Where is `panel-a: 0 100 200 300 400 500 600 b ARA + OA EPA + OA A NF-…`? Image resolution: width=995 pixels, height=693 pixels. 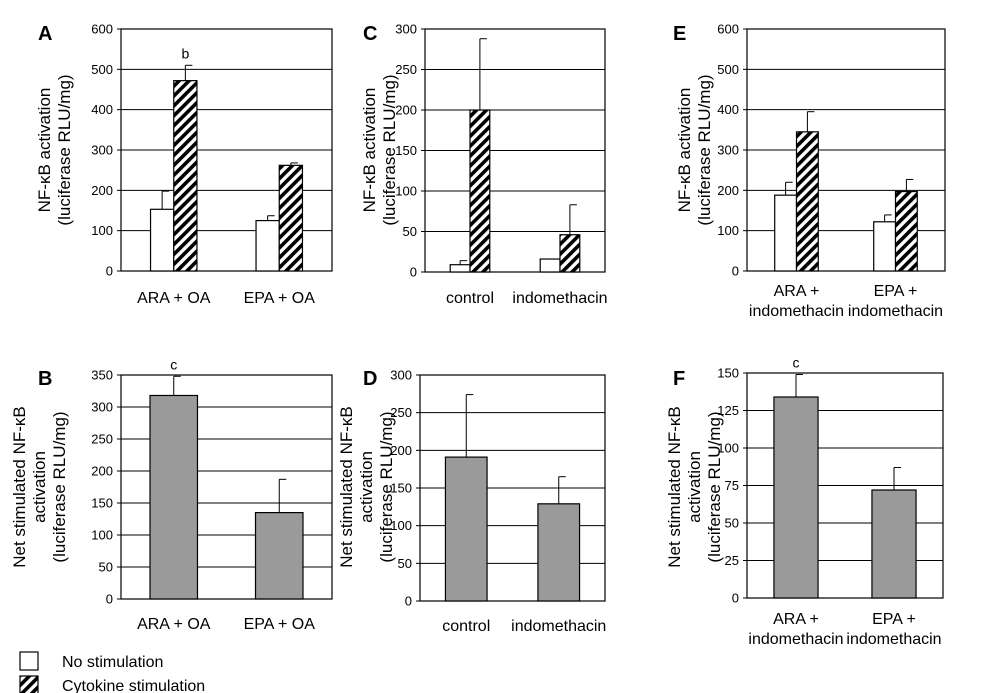
panel-a: 0 100 200 300 400 500 600 b ARA + OA EPA + OA A NF-… is located at coordinates (184, 164).